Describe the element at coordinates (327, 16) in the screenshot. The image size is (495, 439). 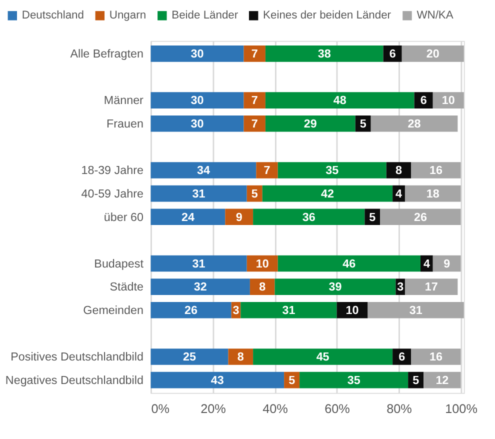
I see `legend-label: Keines der beiden Länder` at that location.